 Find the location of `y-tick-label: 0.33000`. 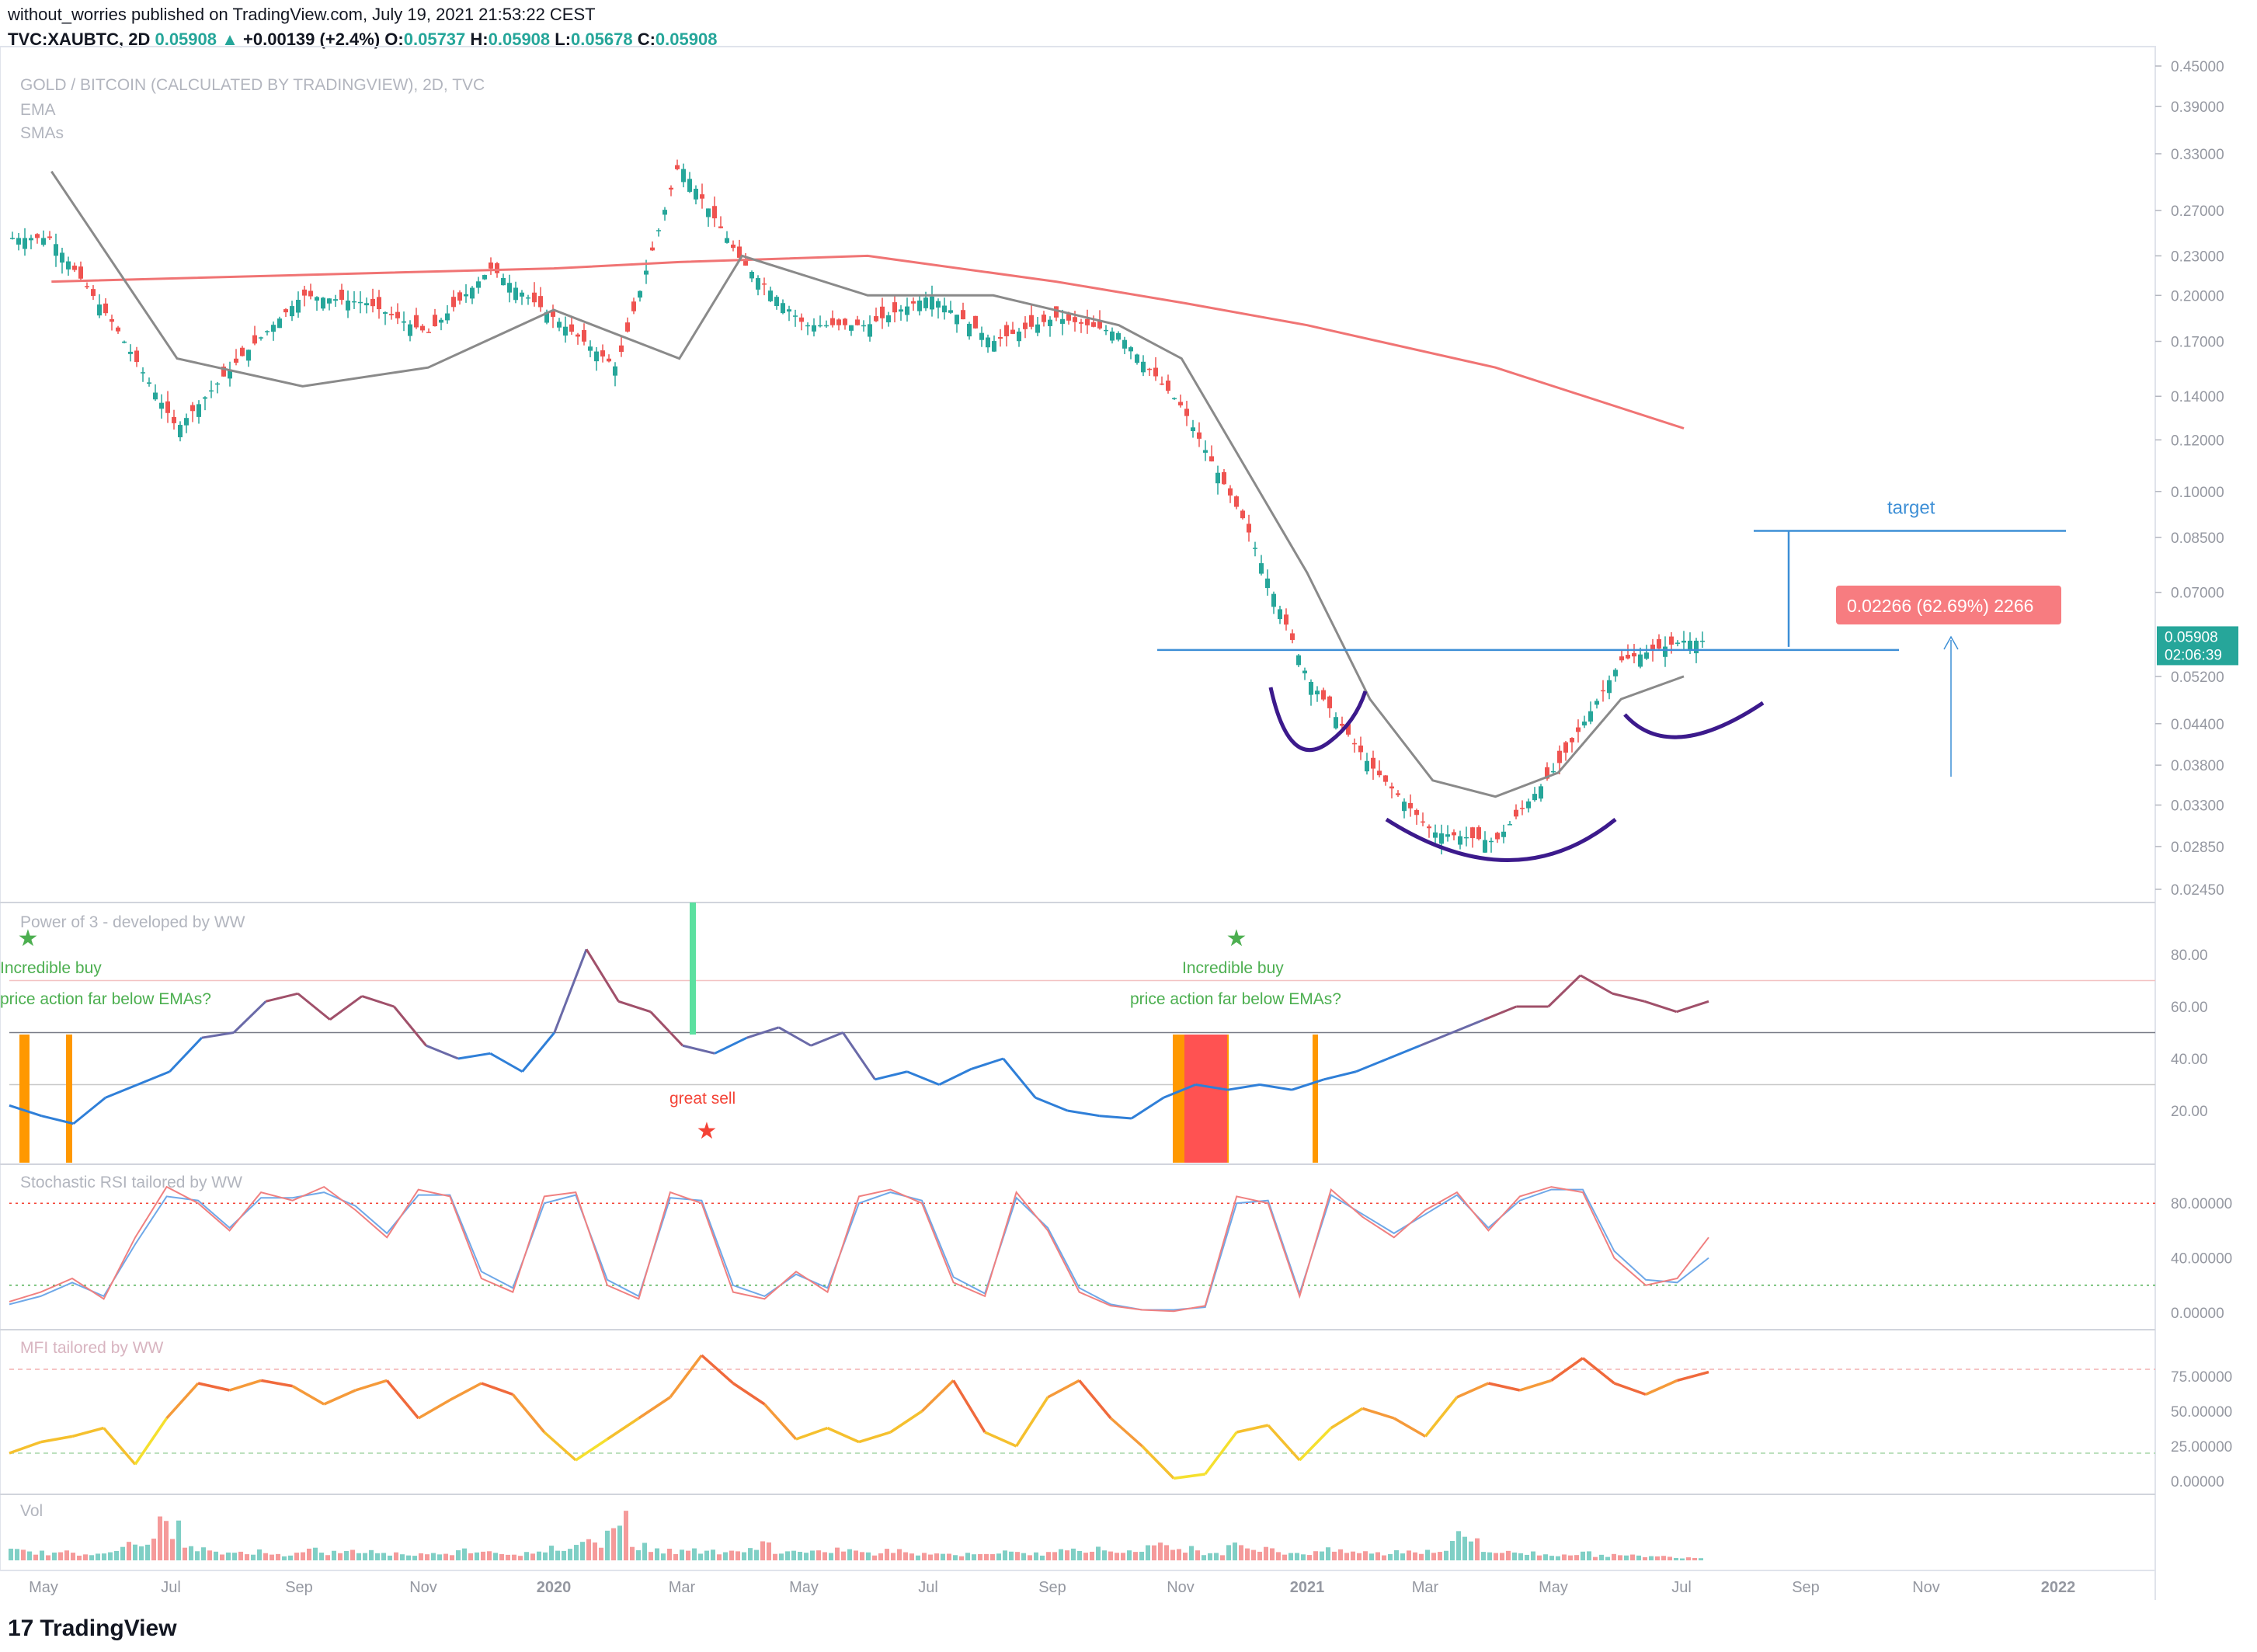

y-tick-label: 0.33000 is located at coordinates (2197, 155).